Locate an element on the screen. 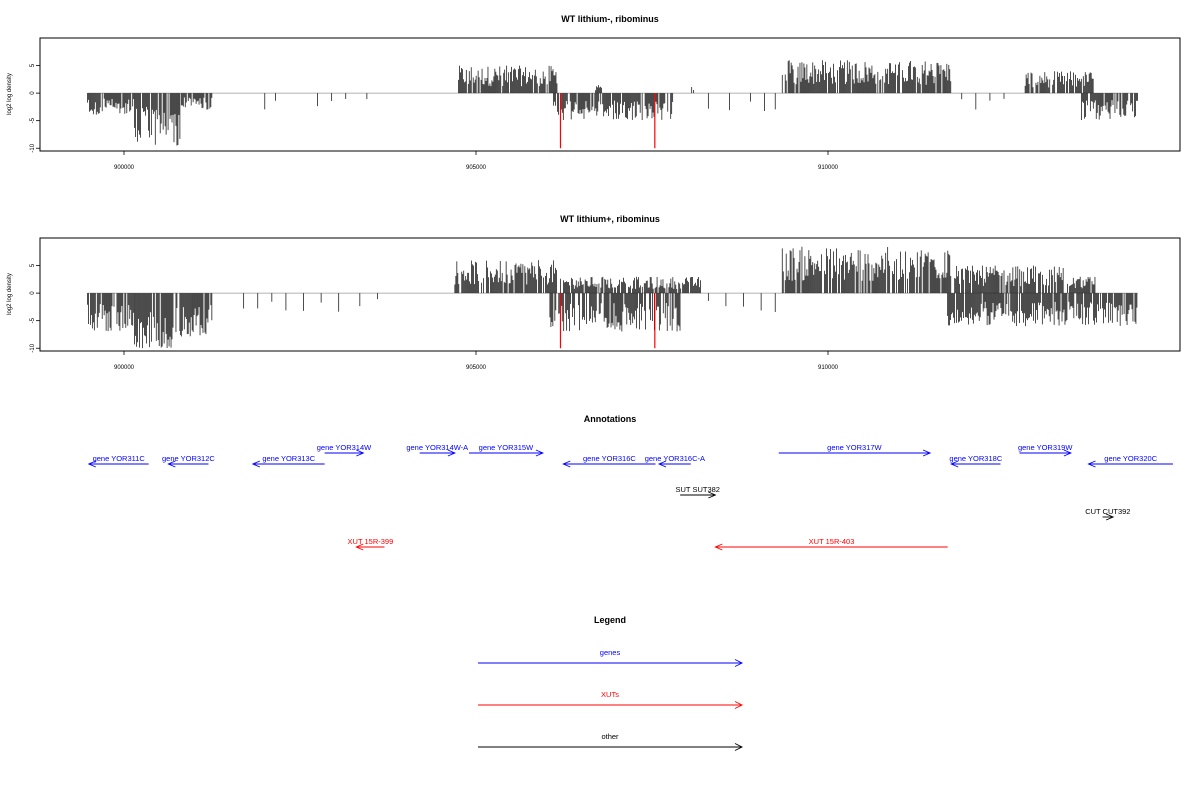  annotation-feature: gene YOR317W is located at coordinates (855, 450).